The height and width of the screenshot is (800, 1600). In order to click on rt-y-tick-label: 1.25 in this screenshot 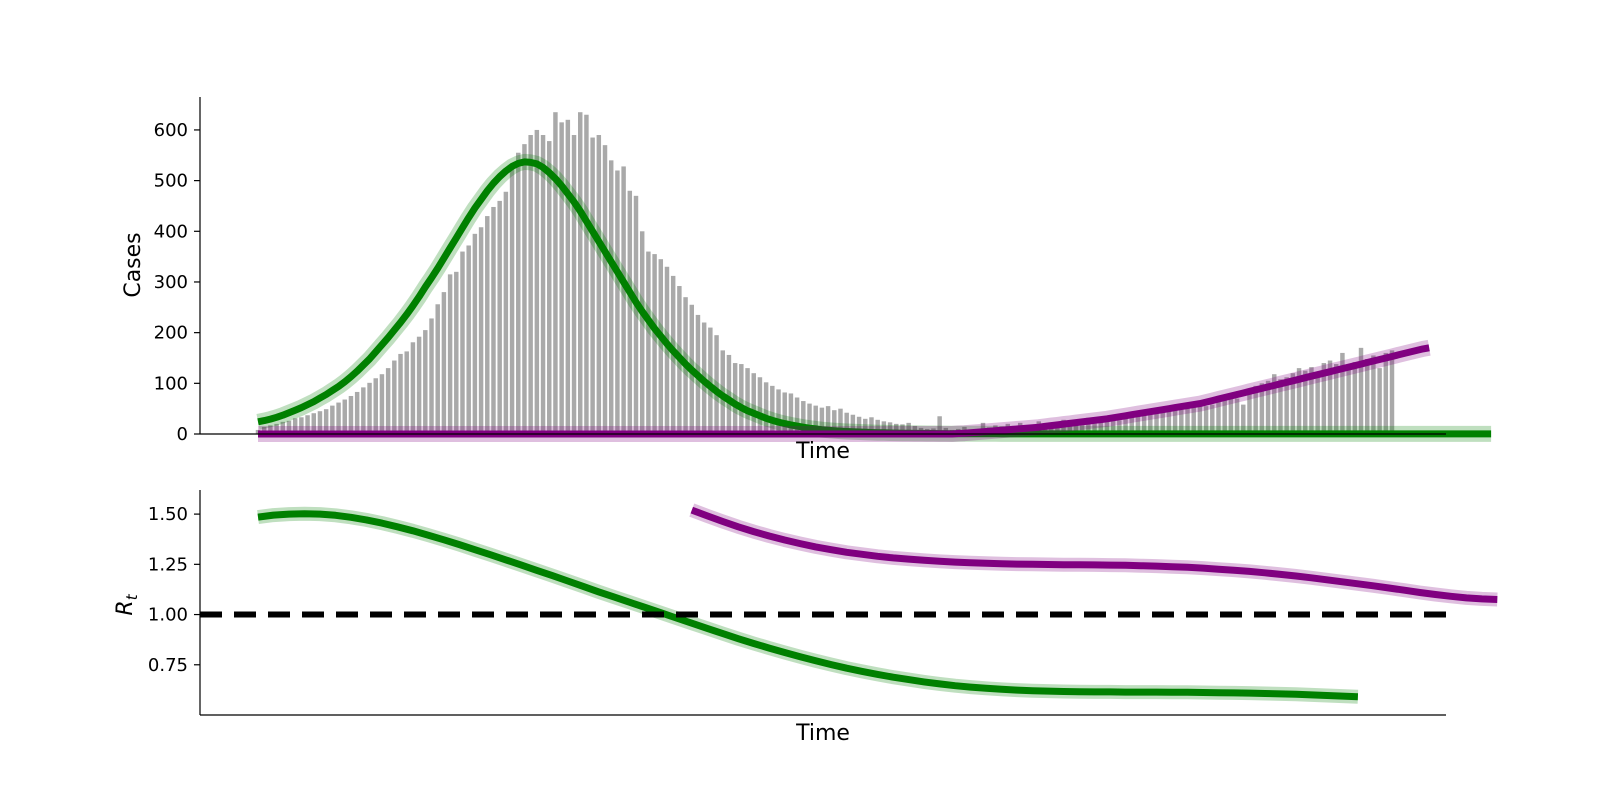, I will do `click(168, 564)`.